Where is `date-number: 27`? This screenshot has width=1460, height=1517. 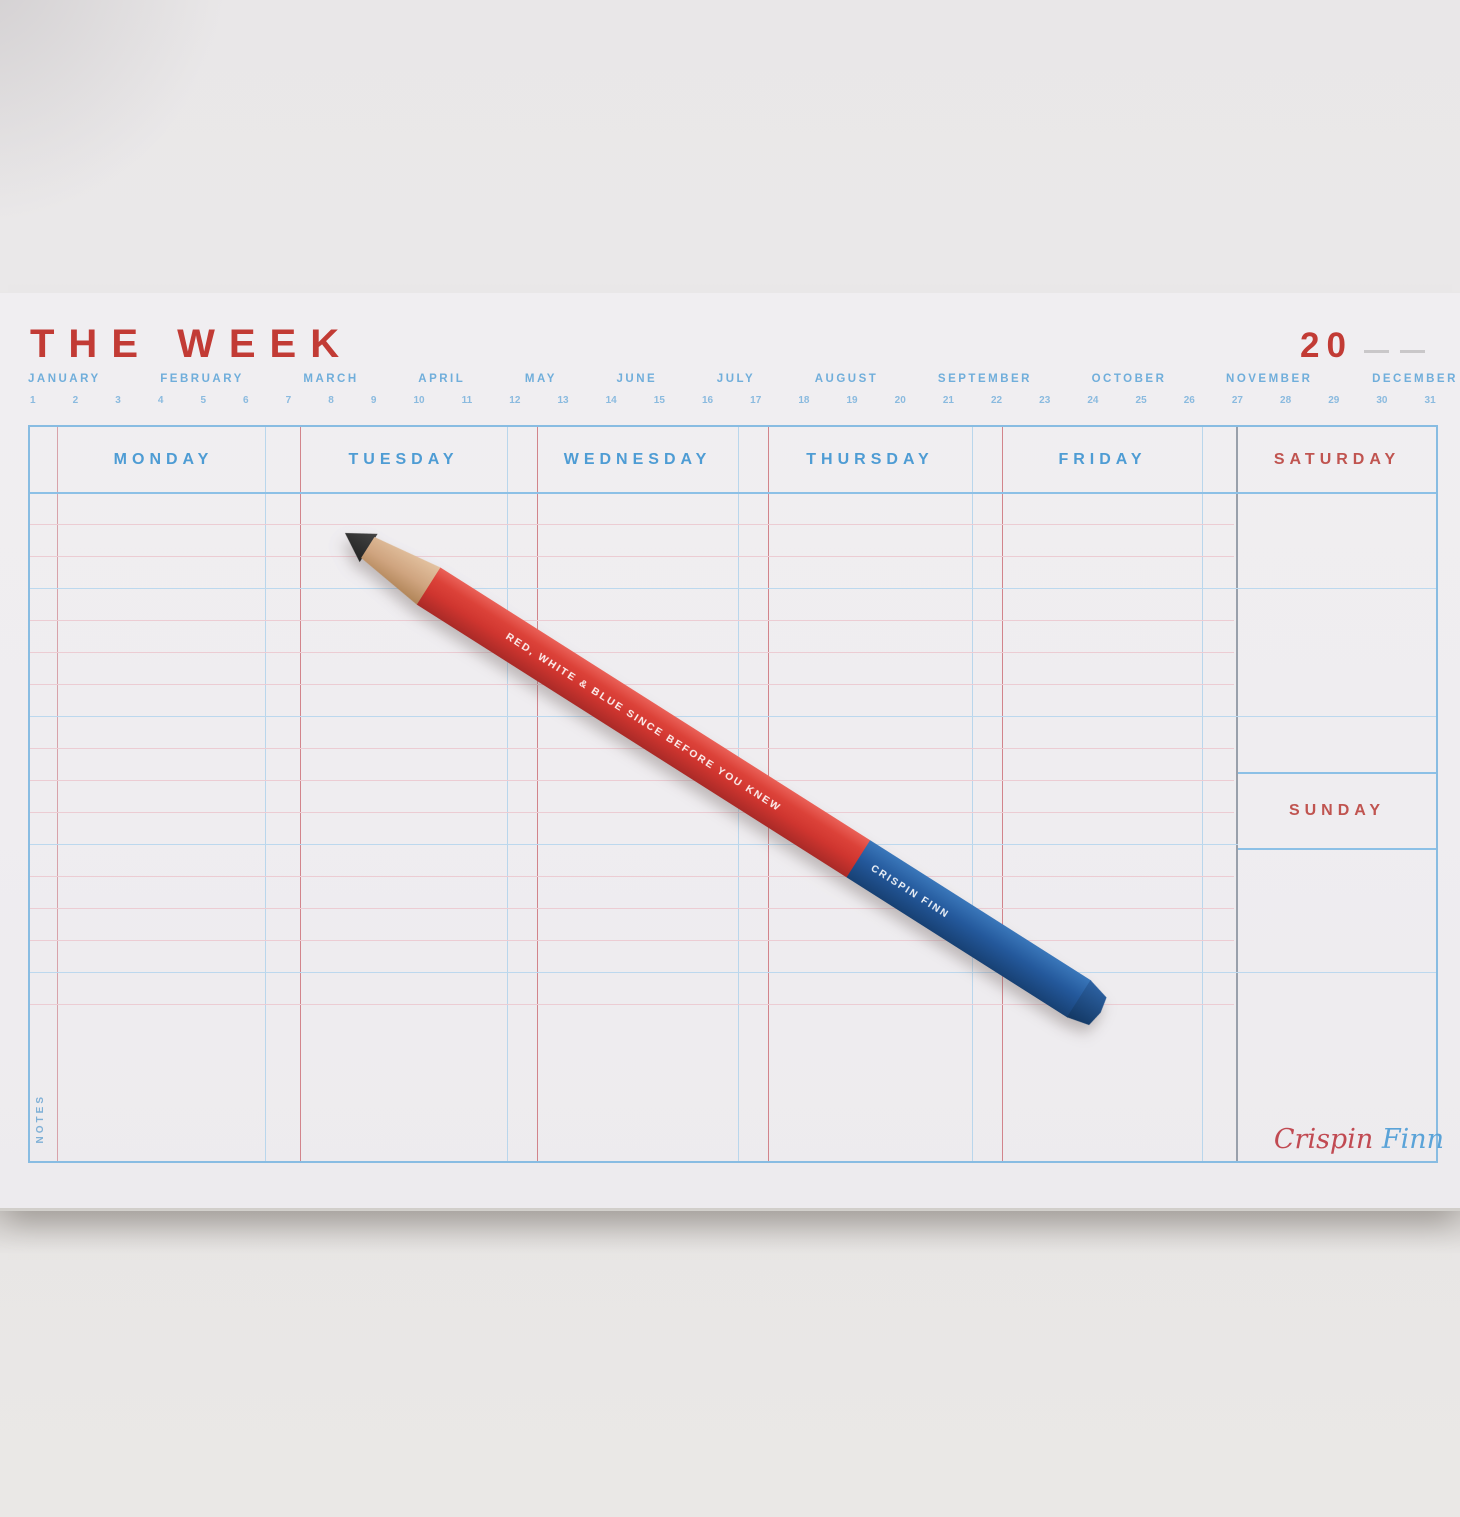
date-number: 27 is located at coordinates (1237, 400).